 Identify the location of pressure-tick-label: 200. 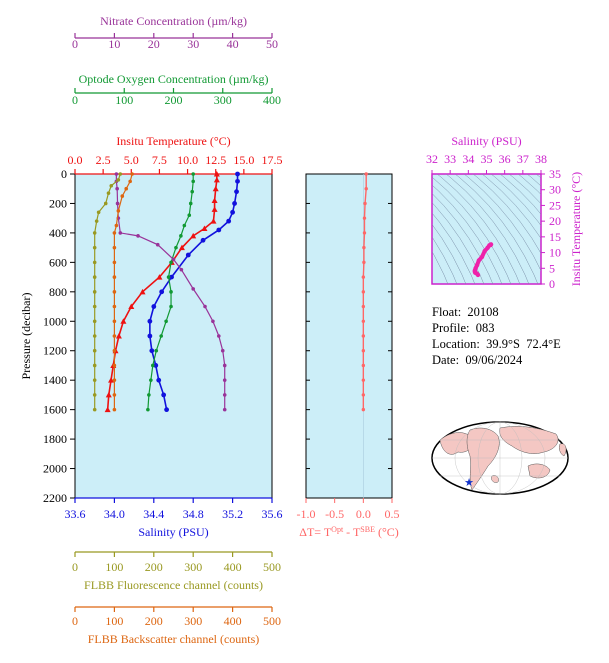
(58, 203).